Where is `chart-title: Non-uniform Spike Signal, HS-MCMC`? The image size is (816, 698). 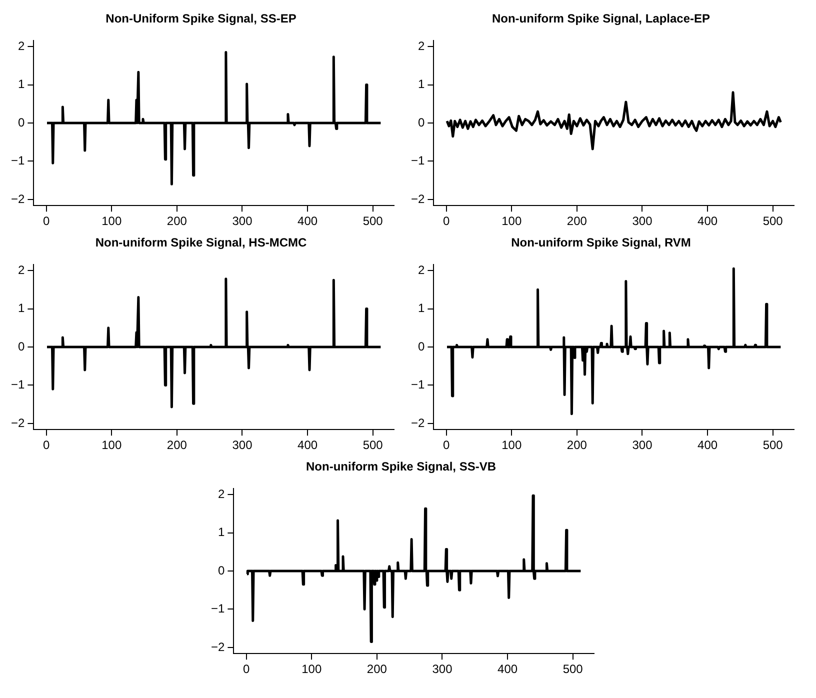
chart-title: Non-uniform Spike Signal, HS-MCMC is located at coordinates (201, 243).